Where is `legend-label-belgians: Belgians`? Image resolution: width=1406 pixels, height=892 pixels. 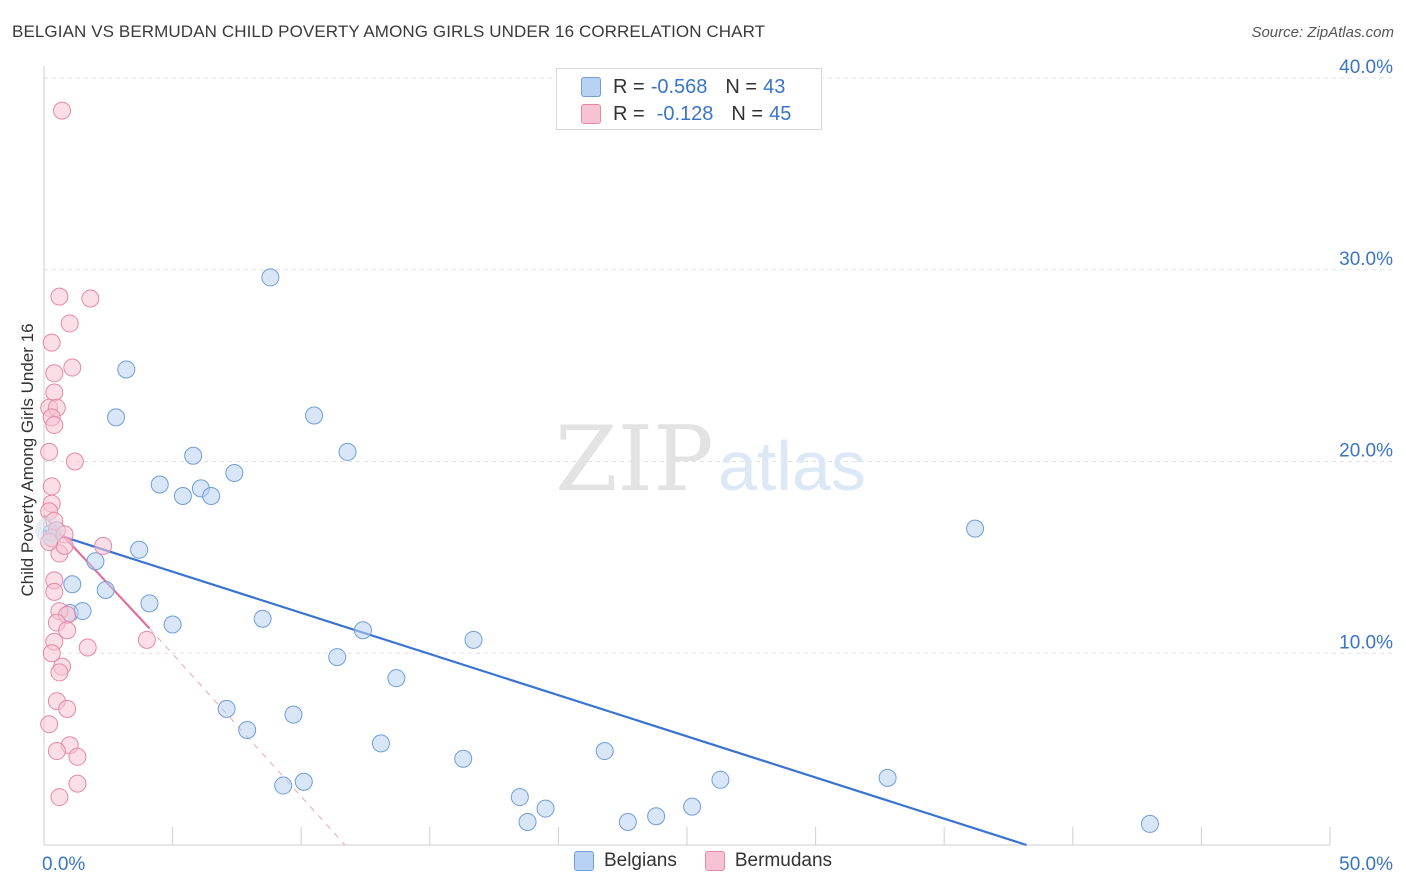
legend-label-belgians: Belgians is located at coordinates (640, 860).